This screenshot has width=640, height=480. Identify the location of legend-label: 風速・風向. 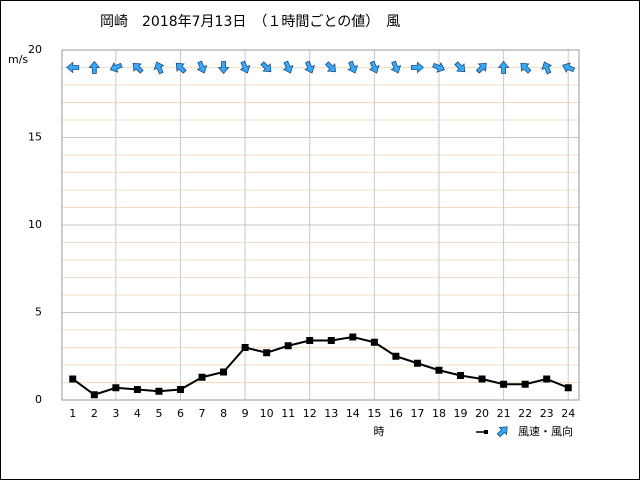
(545, 431).